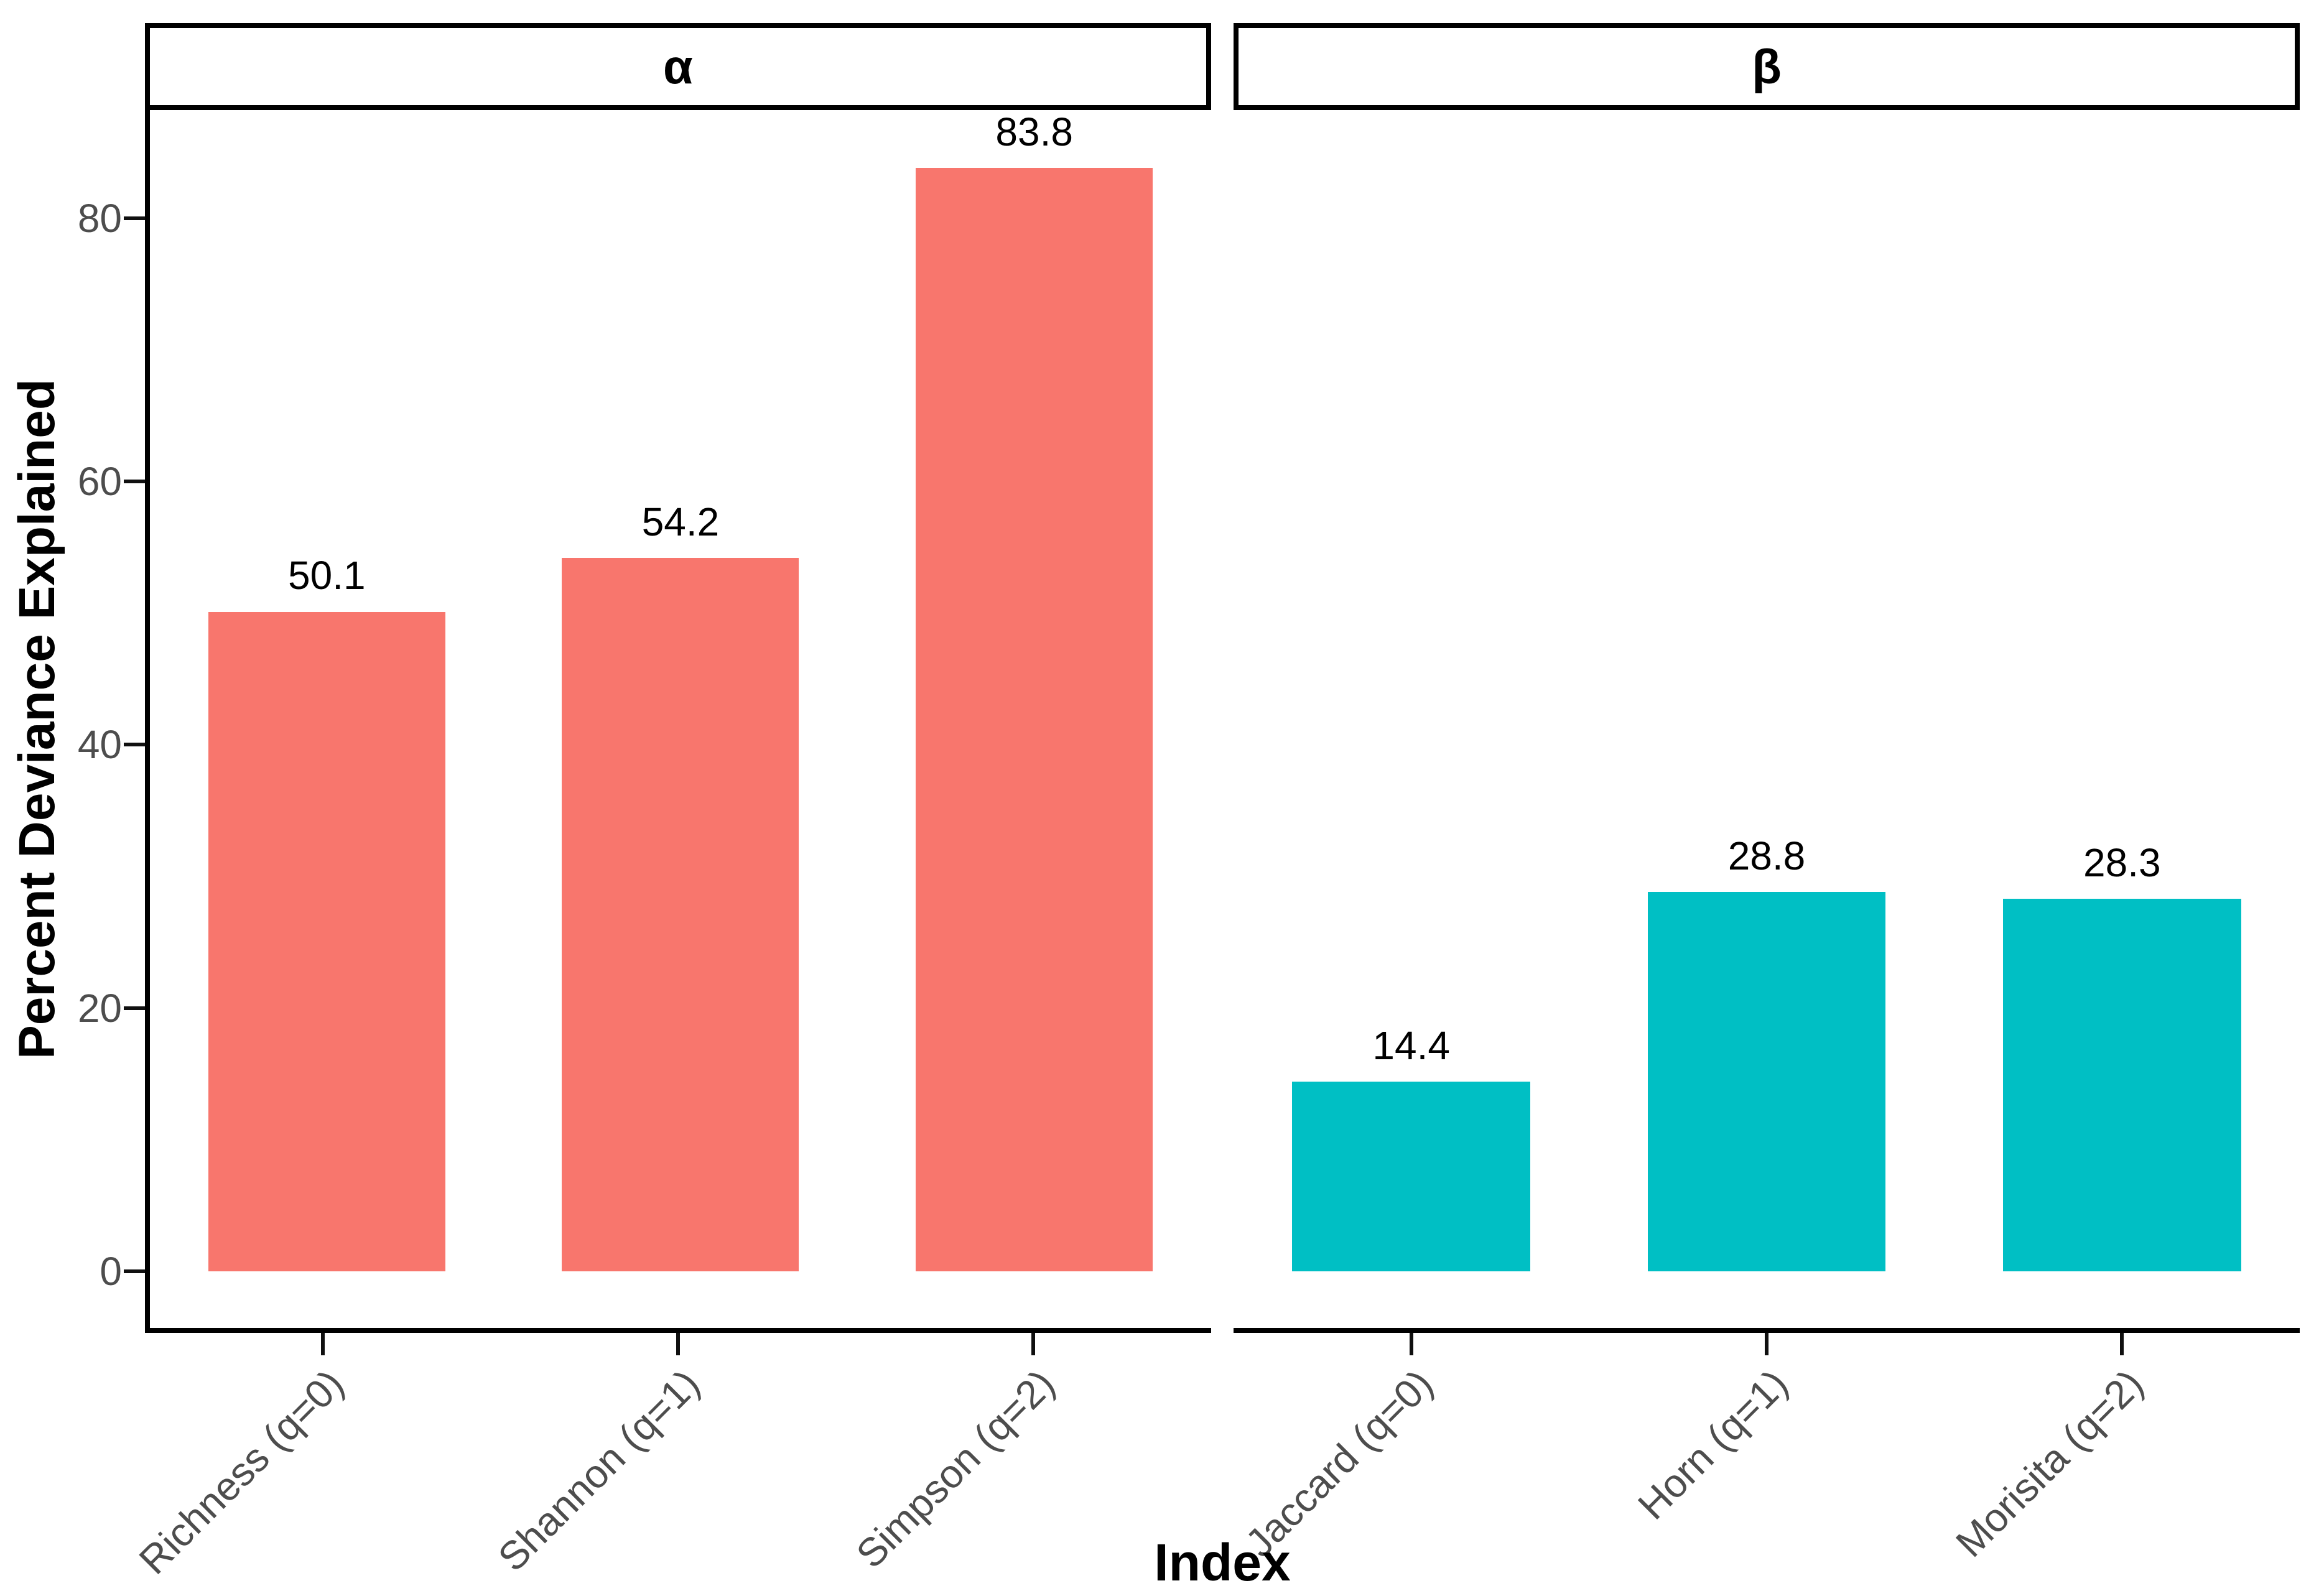 The width and height of the screenshot is (2324, 1596). Describe the element at coordinates (681, 914) in the screenshot. I see `bar-Shannon (q=1)` at that location.